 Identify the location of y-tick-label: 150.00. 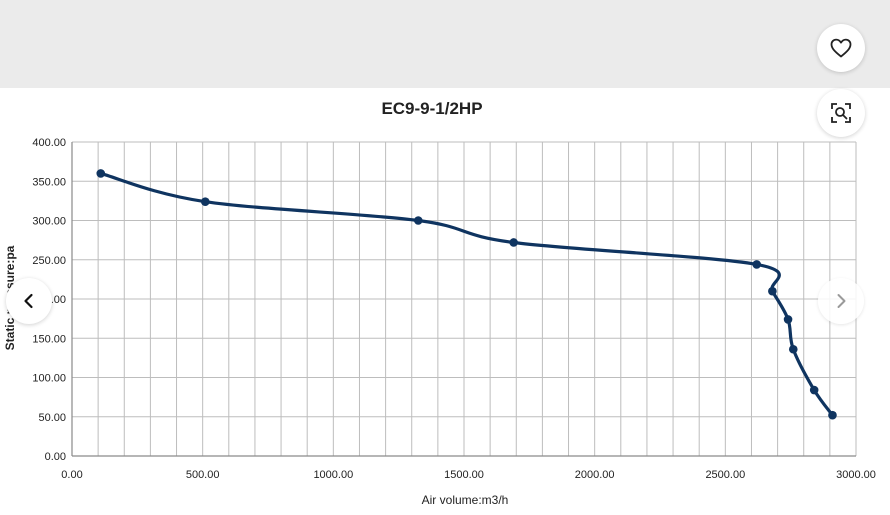
(49, 339).